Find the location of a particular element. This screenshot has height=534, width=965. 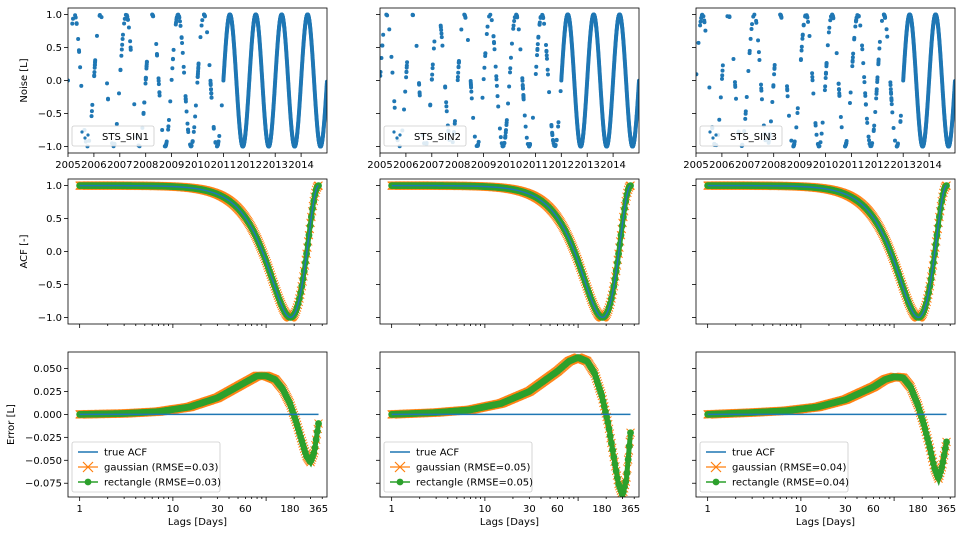

x-tick-label: 2007 is located at coordinates (431, 165).